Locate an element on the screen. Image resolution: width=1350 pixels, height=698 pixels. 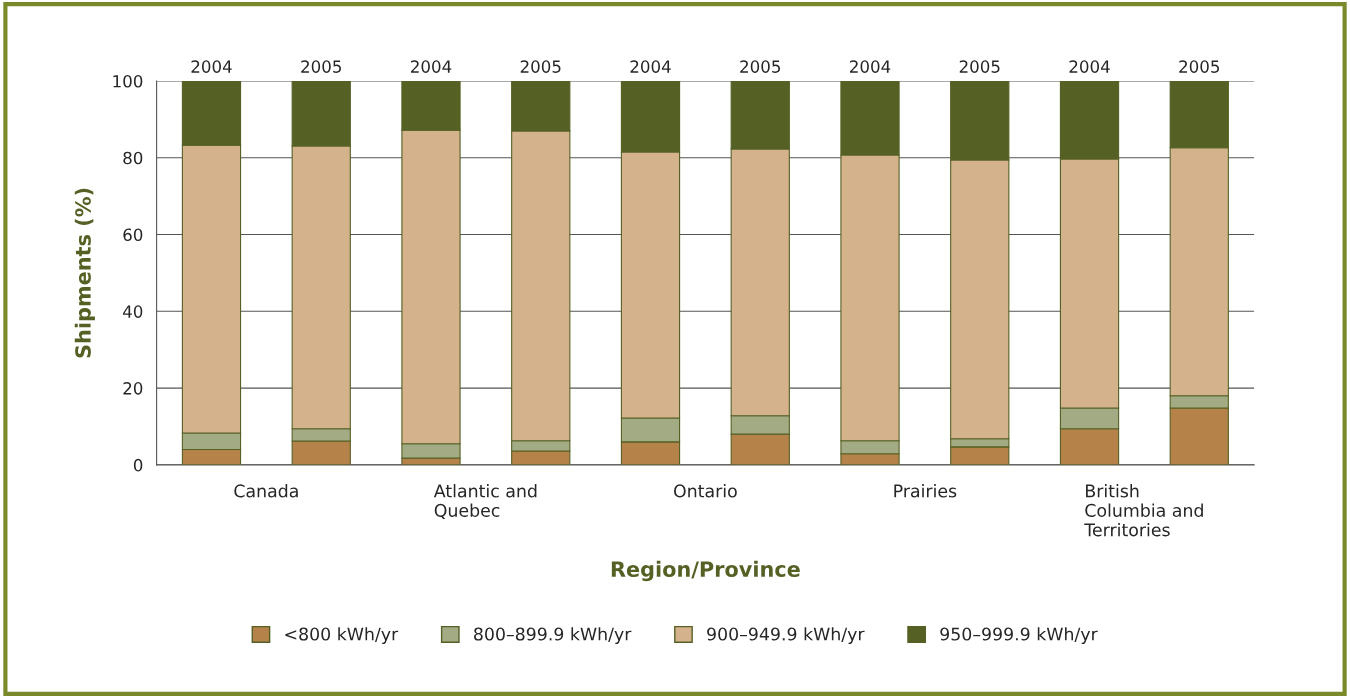
x-axis-title: Region/Province is located at coordinates (705, 571).